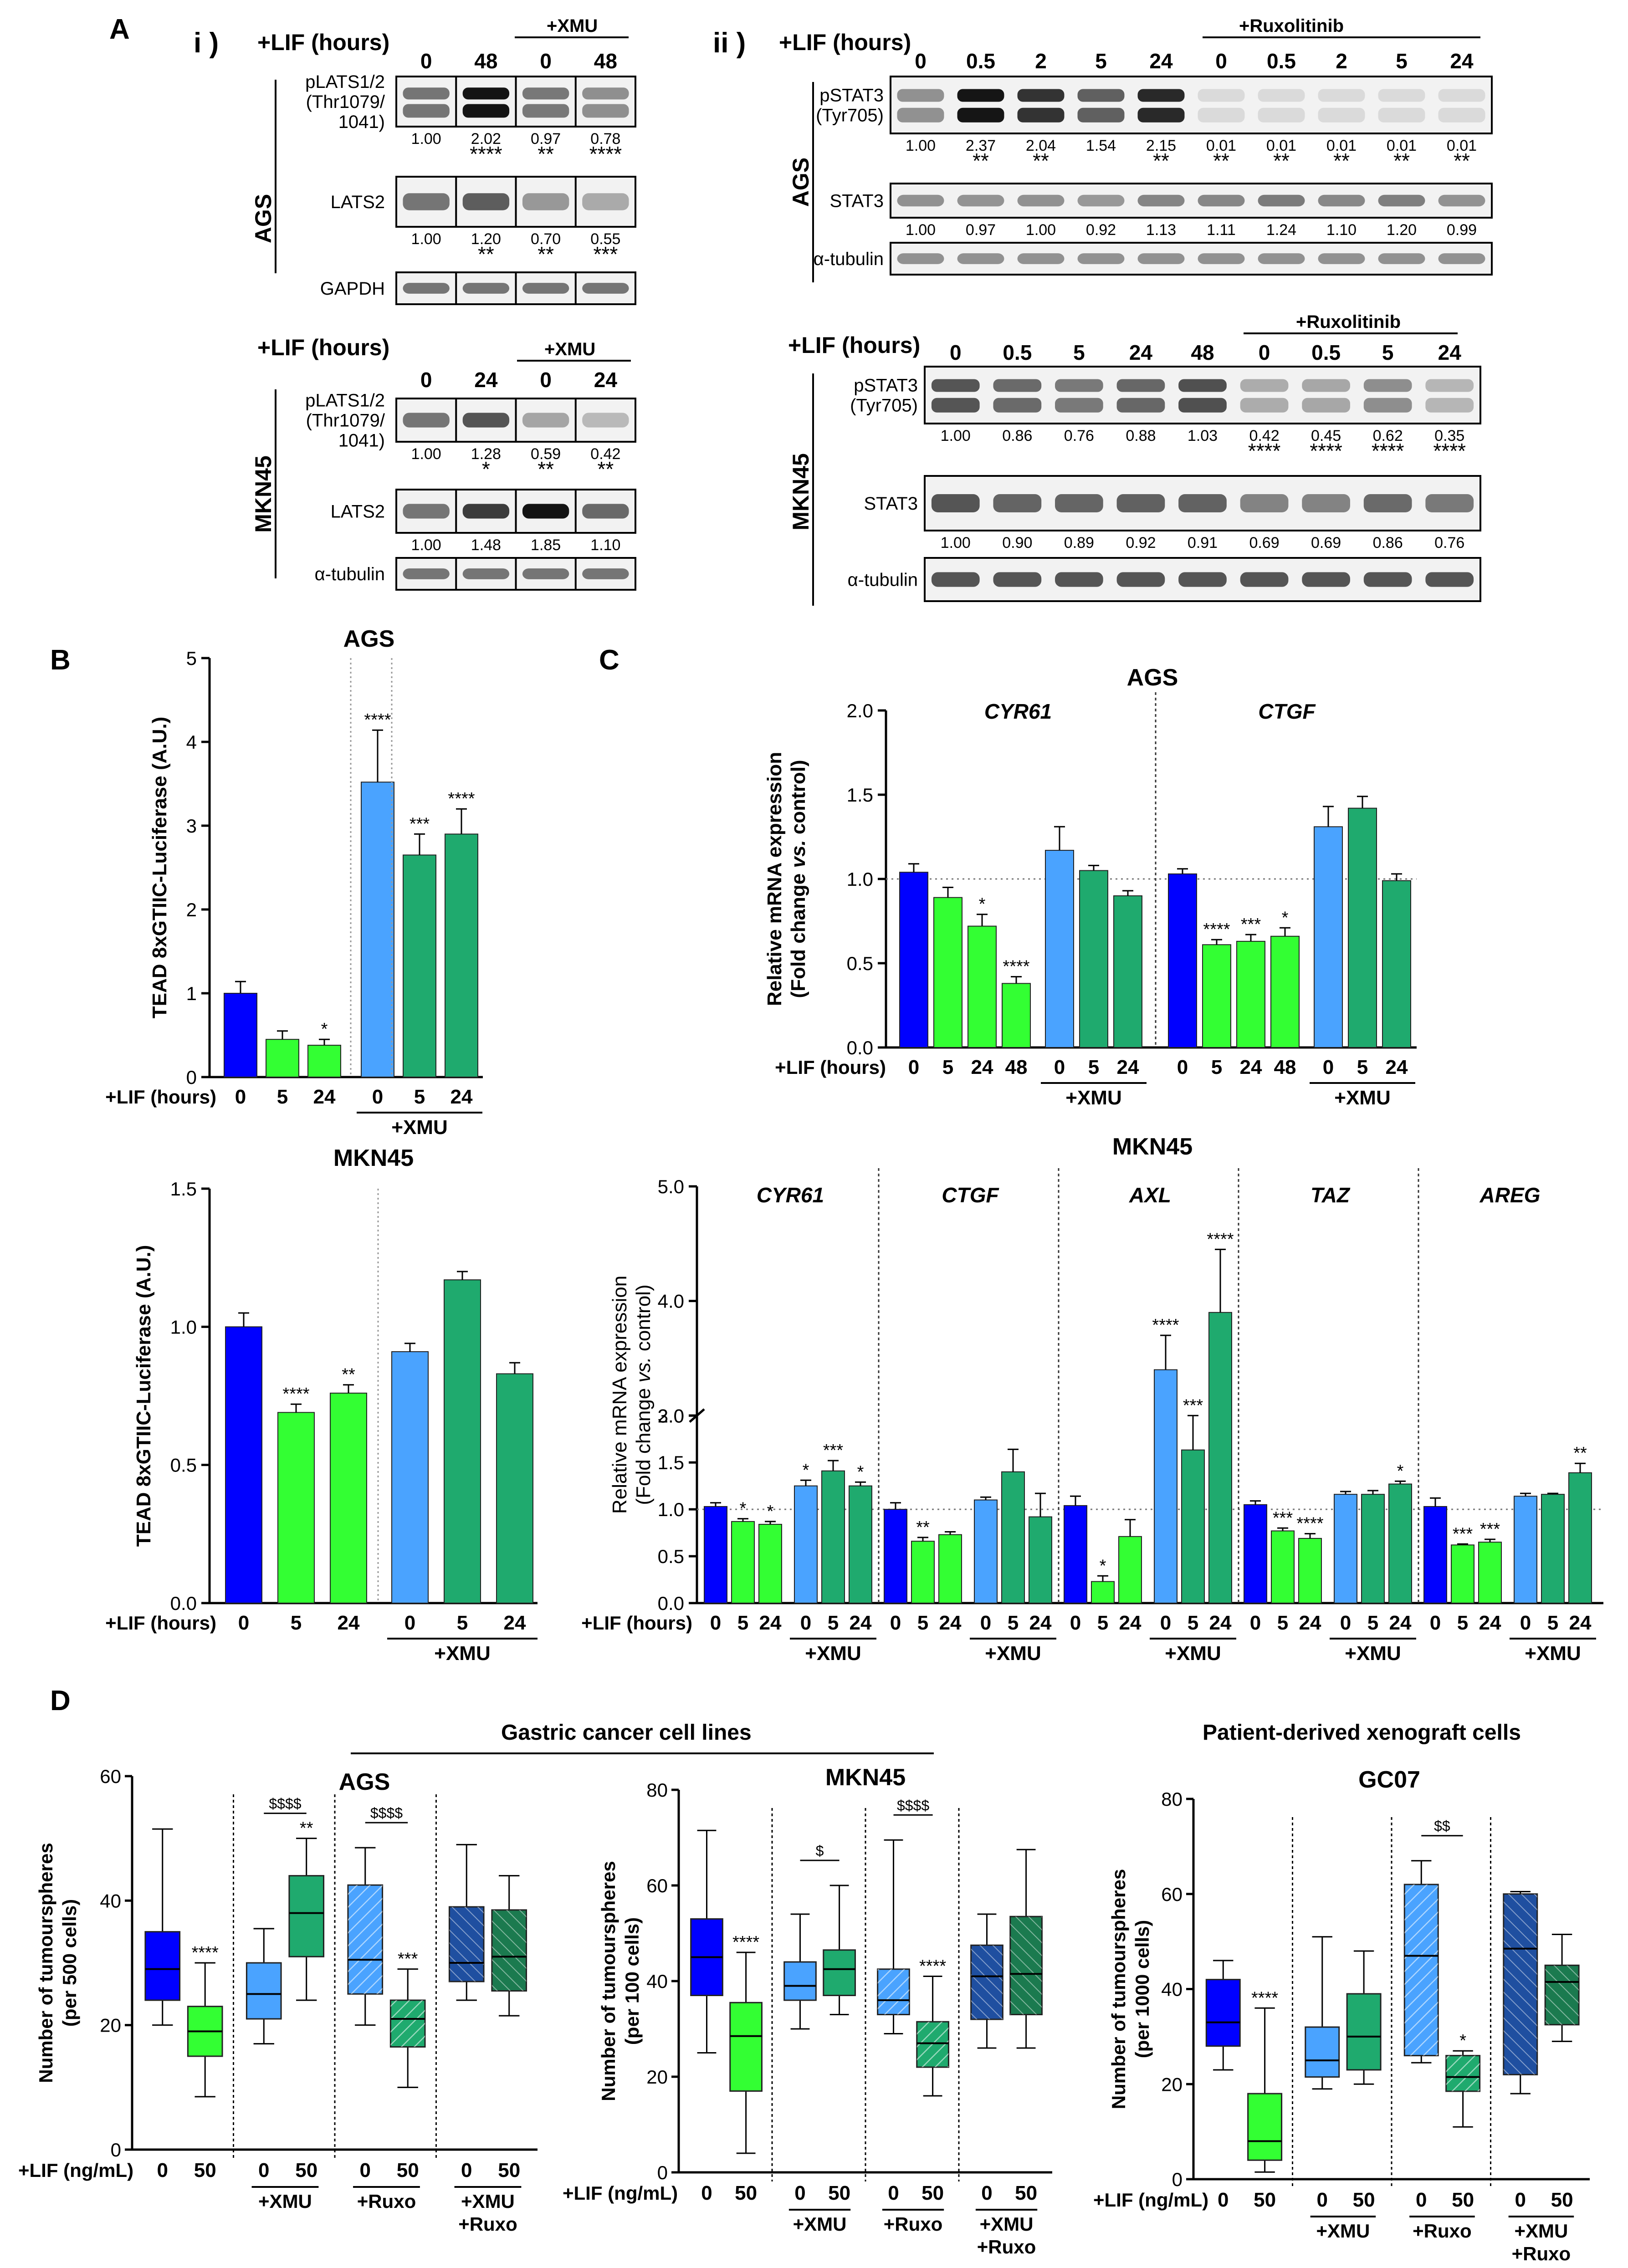  Describe the element at coordinates (183, 1603) in the screenshot. I see `y-tick-label: 0.0` at that location.